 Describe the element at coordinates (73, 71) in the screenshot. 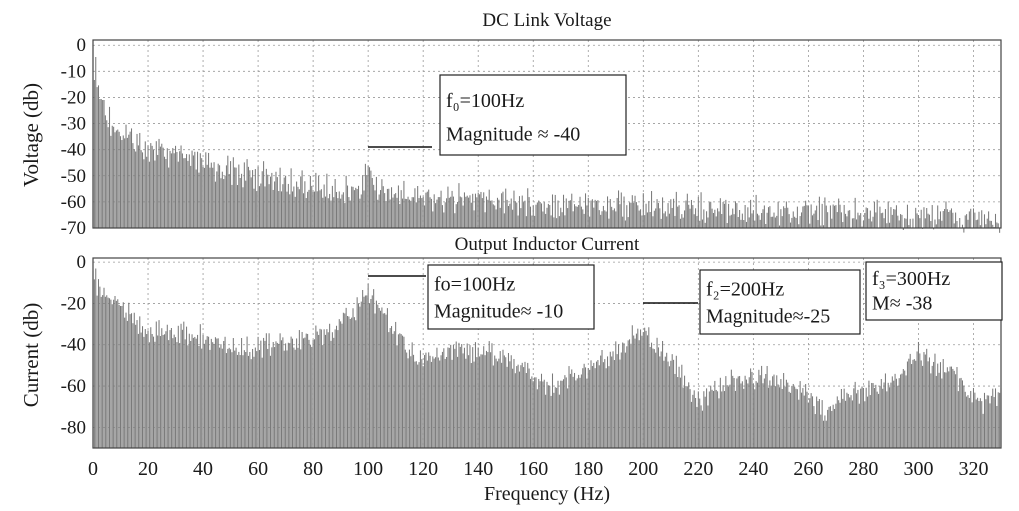

I see `y-tick-label: -10` at that location.